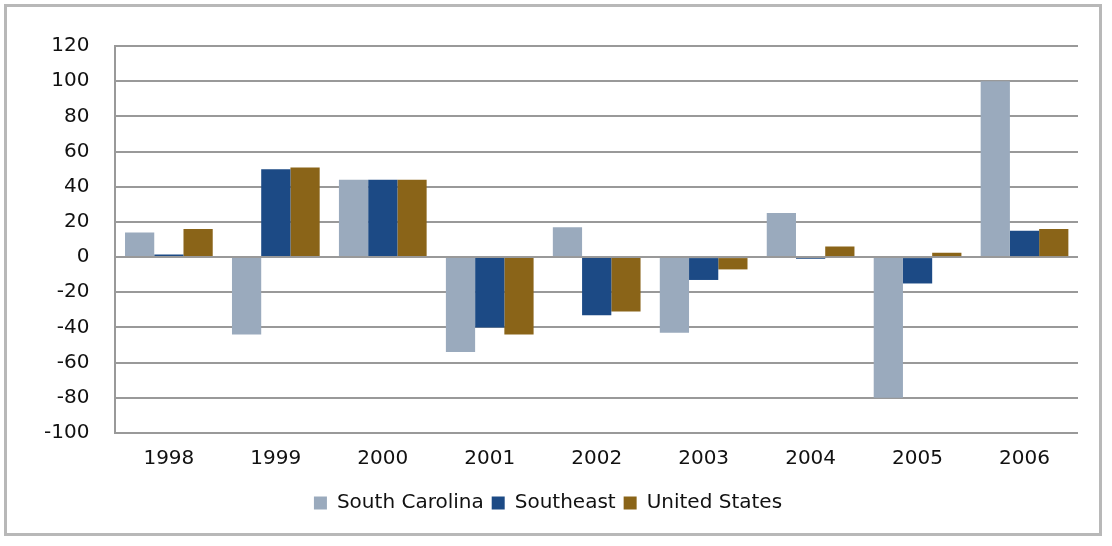  I want to click on x-tick-label: 2001, so click(490, 457).